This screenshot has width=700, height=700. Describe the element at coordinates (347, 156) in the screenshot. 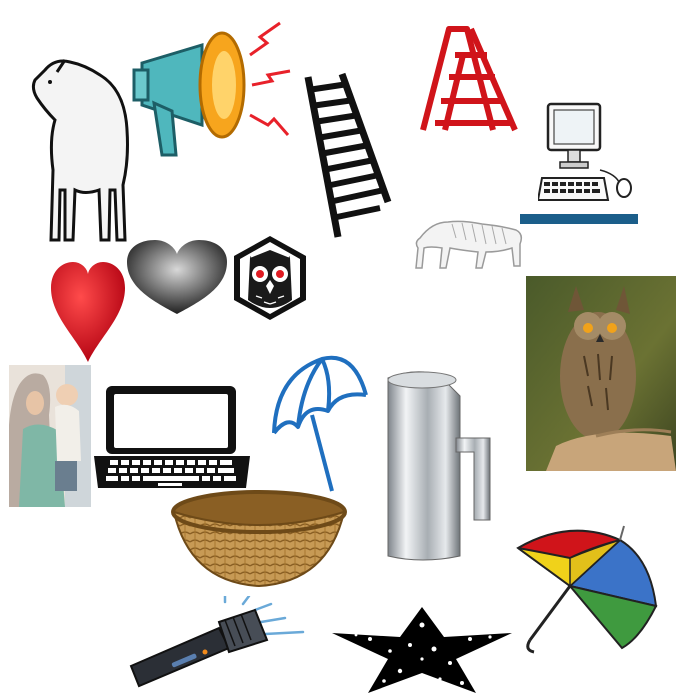

I see `railroad-track-icon` at that location.